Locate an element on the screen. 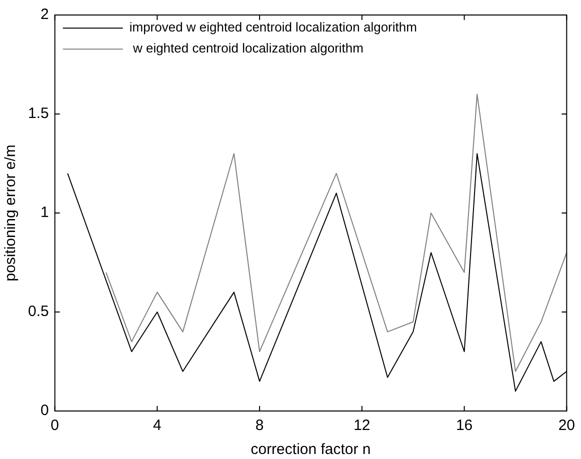 Image resolution: width=581 pixels, height=459 pixels. y-tick-label: 1 is located at coordinates (44, 213).